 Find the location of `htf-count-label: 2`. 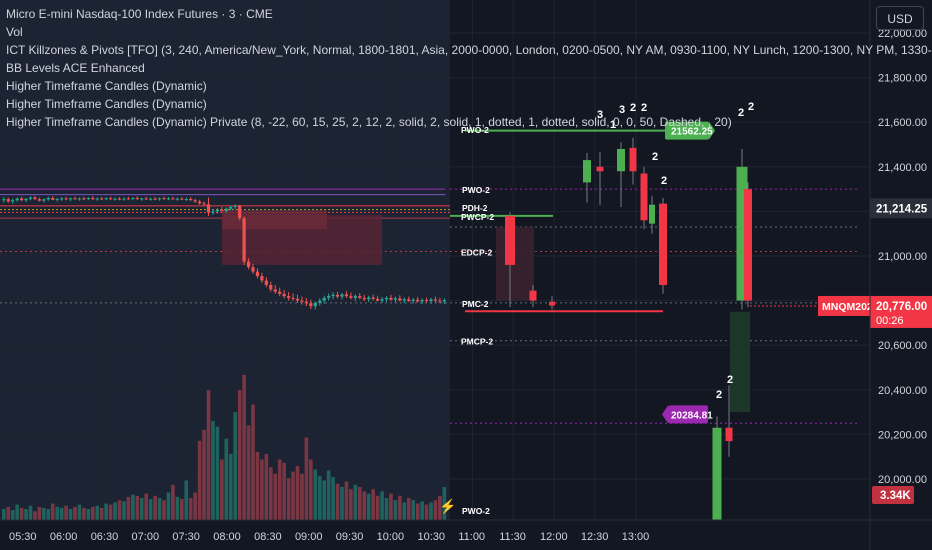

htf-count-label: 2 is located at coordinates (751, 107).